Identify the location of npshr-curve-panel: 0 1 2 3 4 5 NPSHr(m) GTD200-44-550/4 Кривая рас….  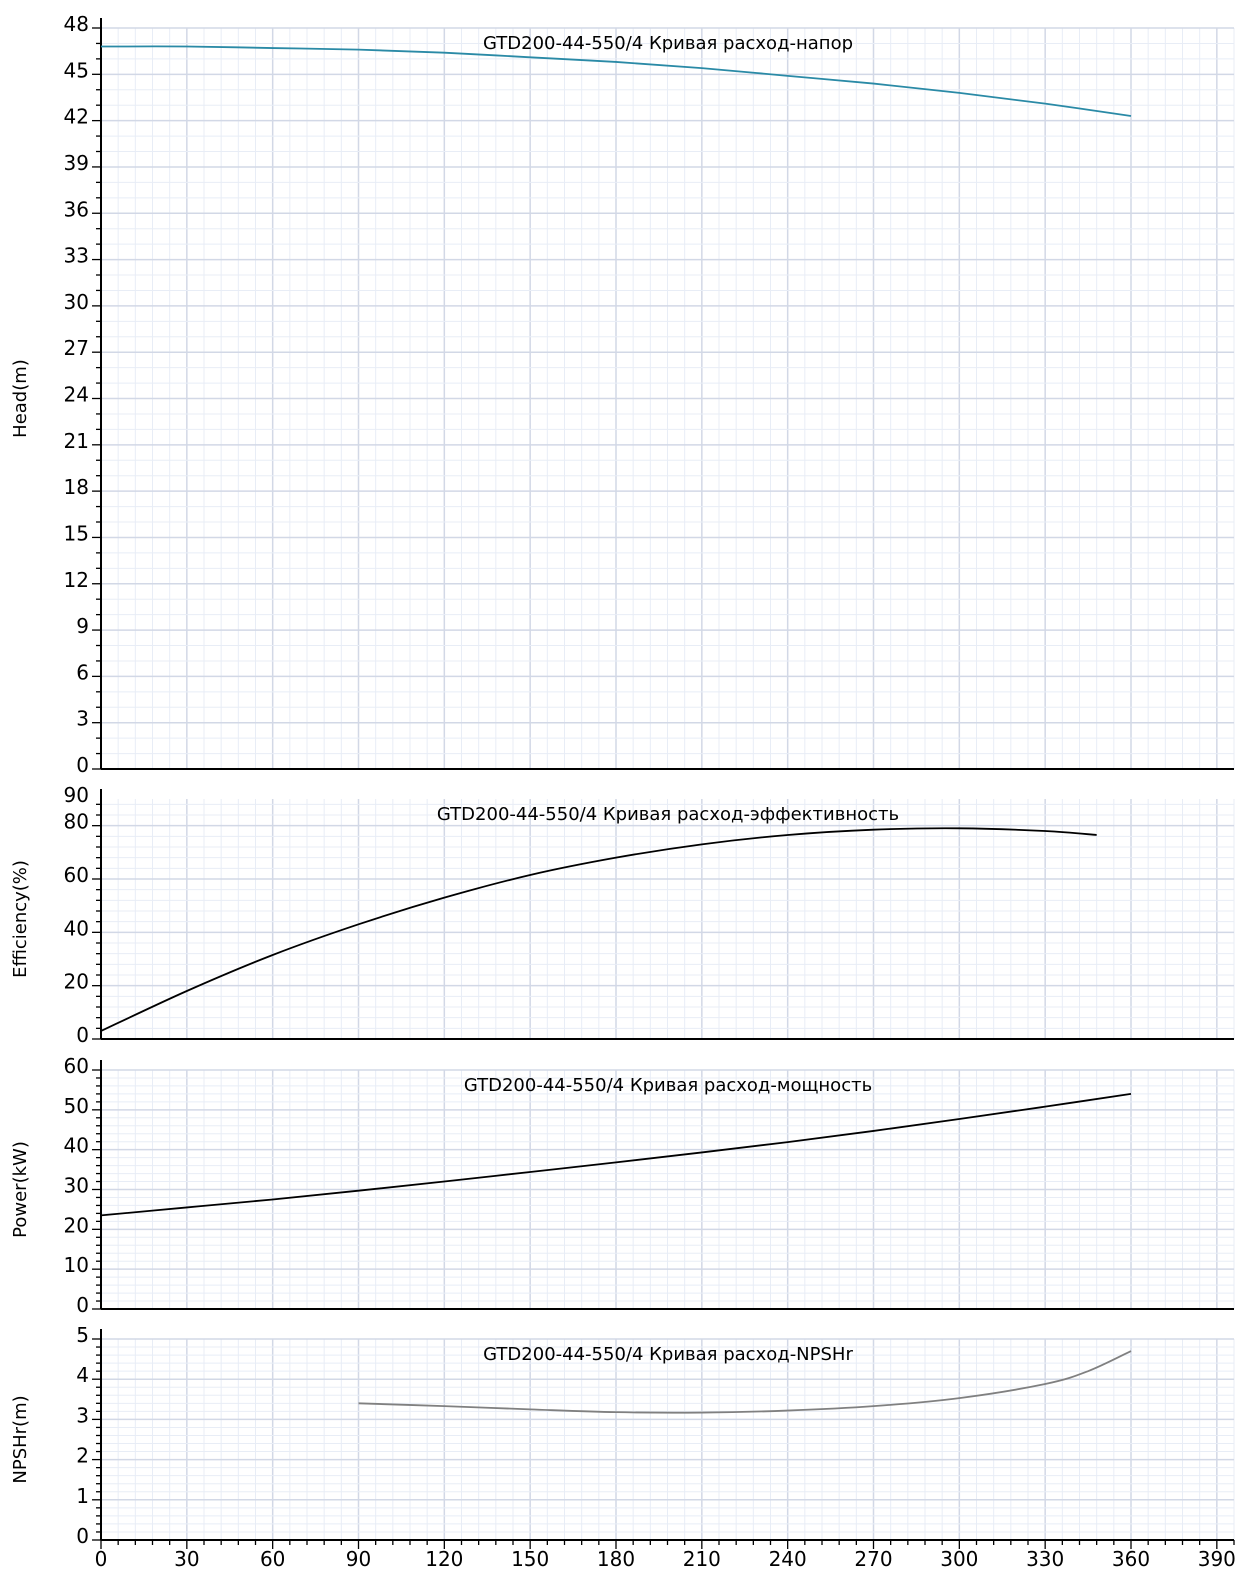
(622, 1435).